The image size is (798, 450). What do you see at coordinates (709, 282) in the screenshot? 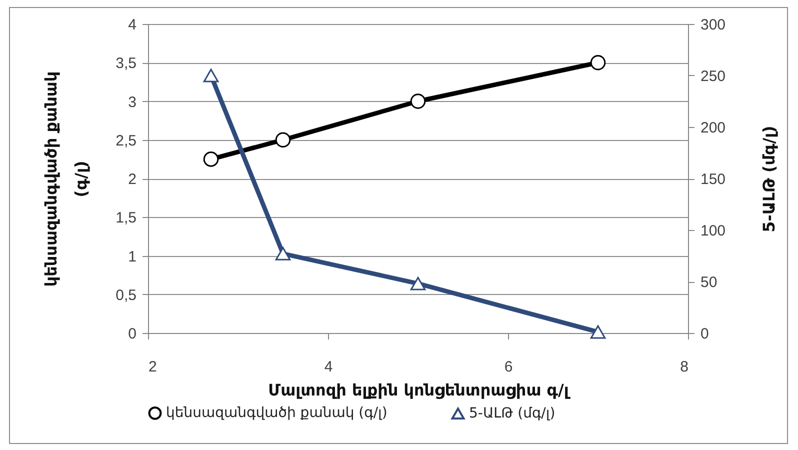
I see `y2-tick-label: 50` at bounding box center [709, 282].